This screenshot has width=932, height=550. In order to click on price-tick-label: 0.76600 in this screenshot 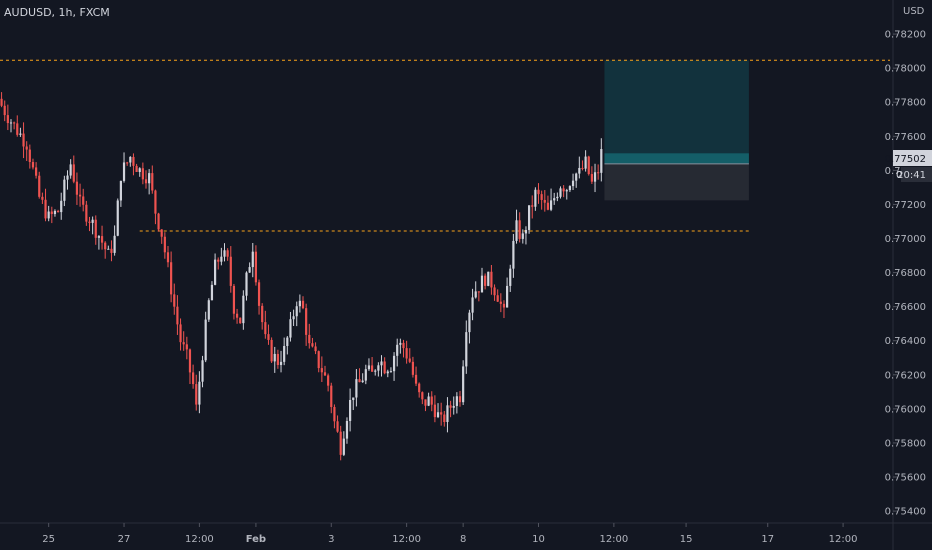, I will do `click(905, 307)`.